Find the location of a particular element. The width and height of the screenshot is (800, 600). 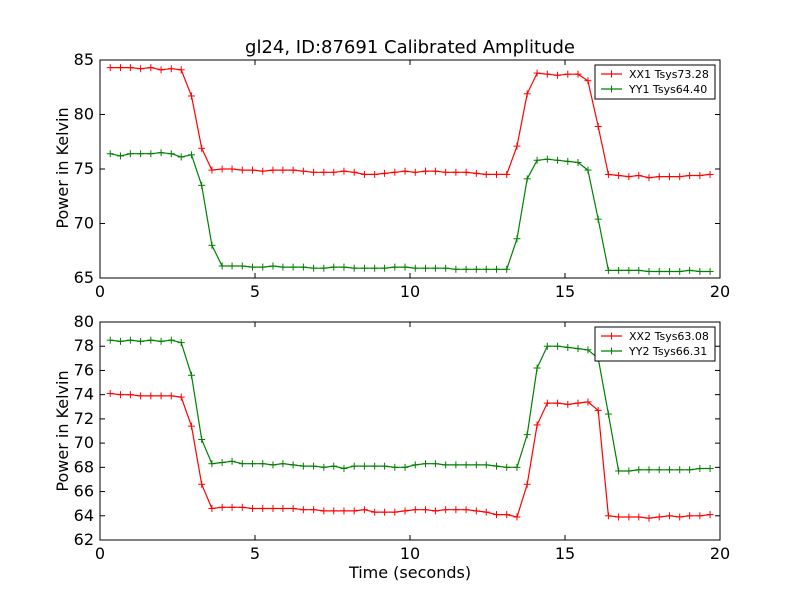

bottom-y-tick-label: 70 is located at coordinates (84, 442).